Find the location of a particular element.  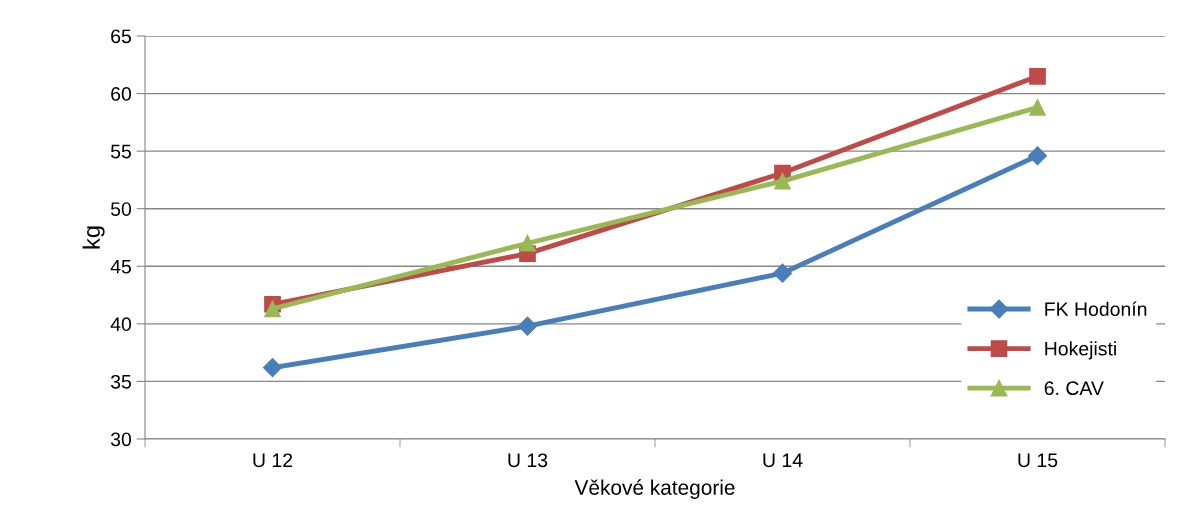

legend-label: 6. CAV is located at coordinates (1074, 388).